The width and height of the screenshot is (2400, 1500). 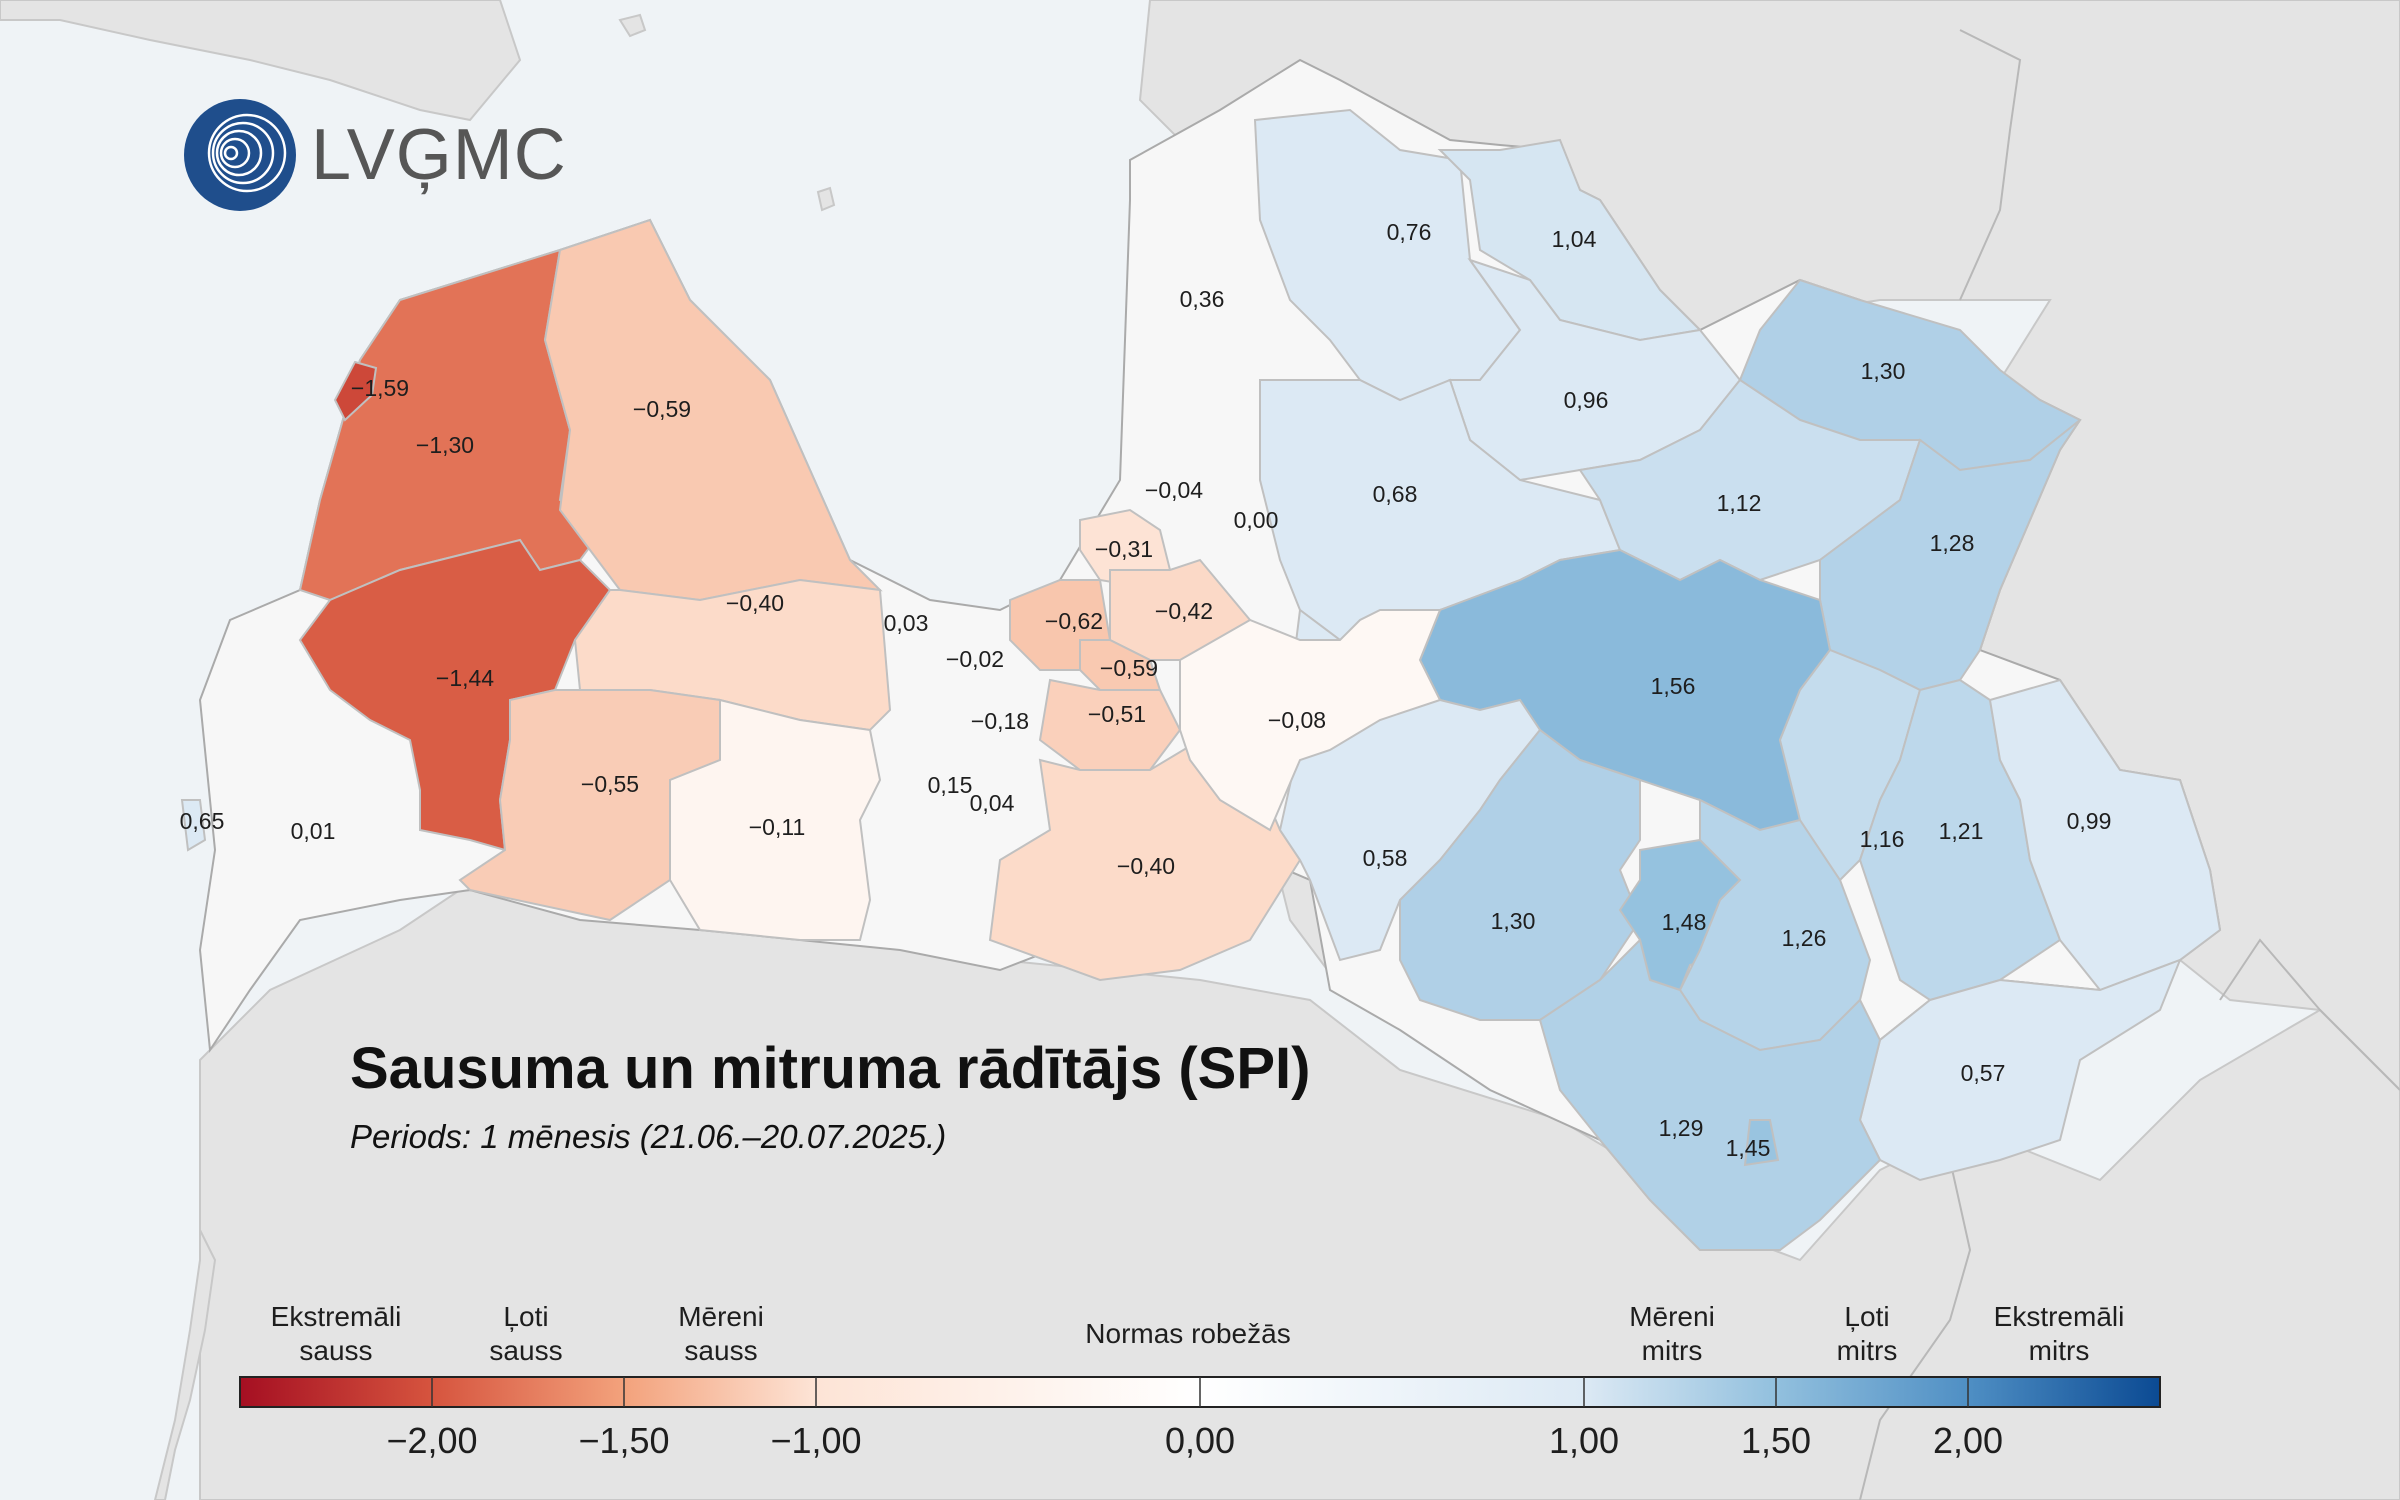 I want to click on region-value-label: 0,65, so click(x=202, y=821).